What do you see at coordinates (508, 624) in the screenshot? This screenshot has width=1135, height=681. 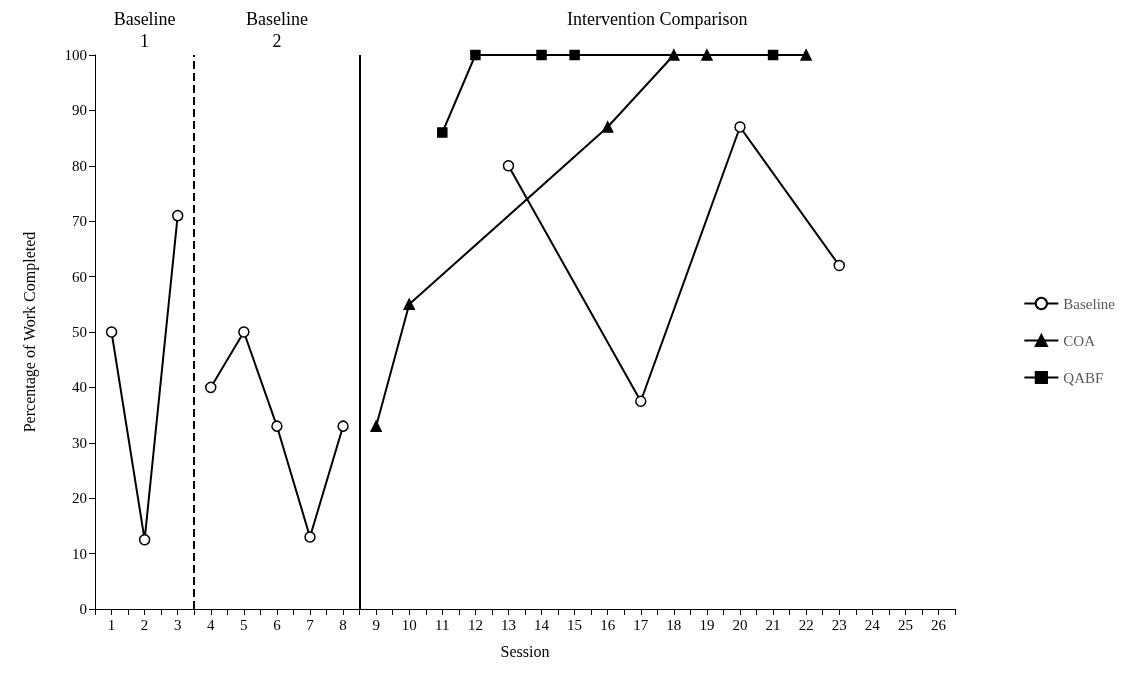 I see `x-tick-label: 13` at bounding box center [508, 624].